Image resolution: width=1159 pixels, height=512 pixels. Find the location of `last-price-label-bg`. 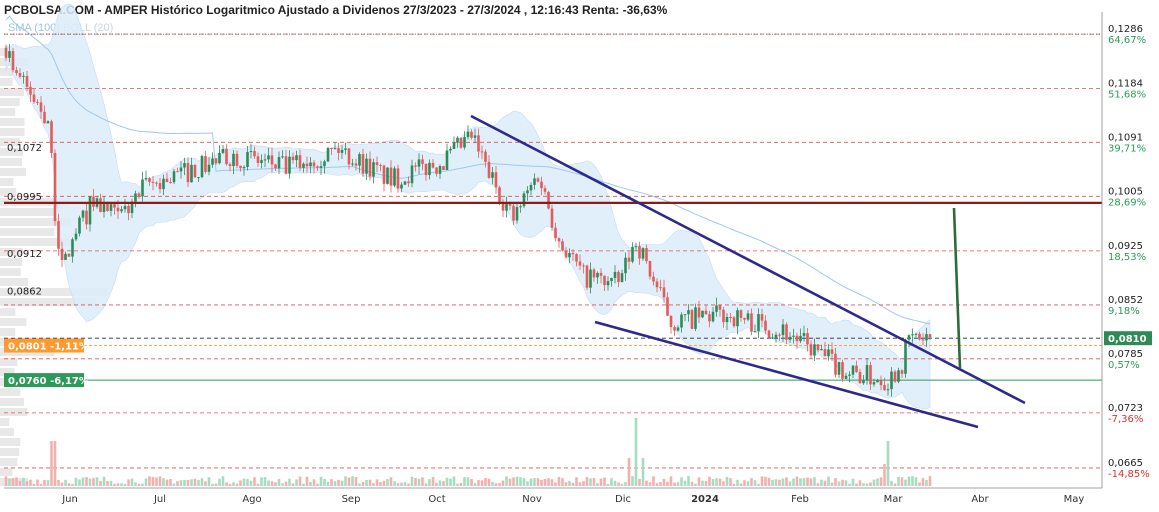

last-price-label-bg is located at coordinates (1128, 338).